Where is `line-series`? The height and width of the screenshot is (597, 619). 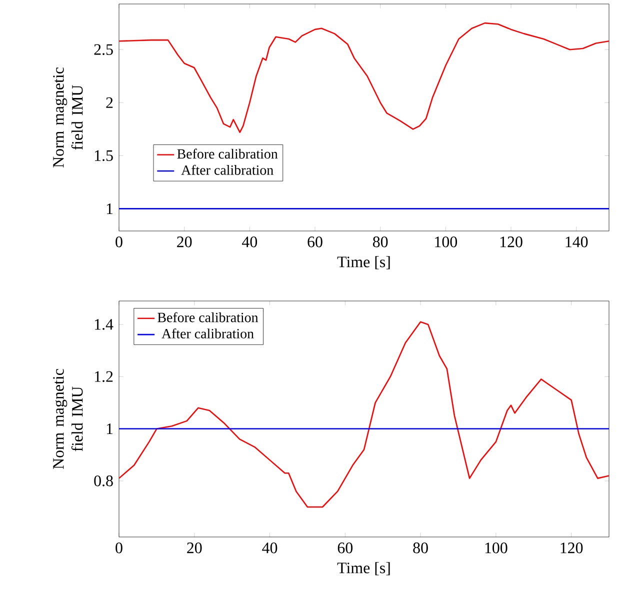
line-series is located at coordinates (364, 77).